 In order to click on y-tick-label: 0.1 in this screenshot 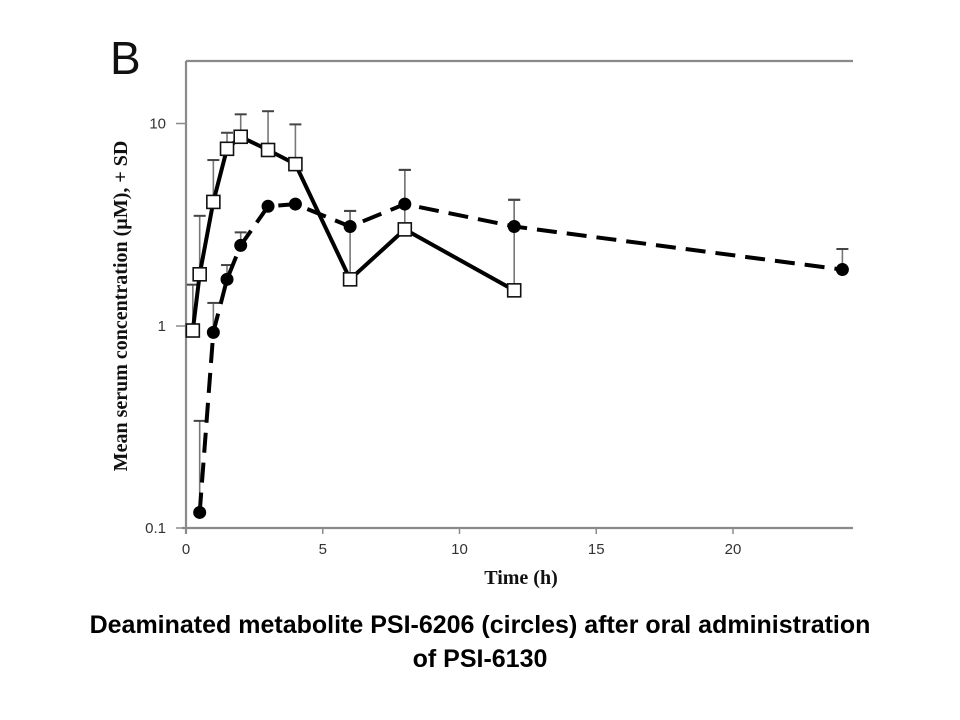, I will do `click(155, 528)`.